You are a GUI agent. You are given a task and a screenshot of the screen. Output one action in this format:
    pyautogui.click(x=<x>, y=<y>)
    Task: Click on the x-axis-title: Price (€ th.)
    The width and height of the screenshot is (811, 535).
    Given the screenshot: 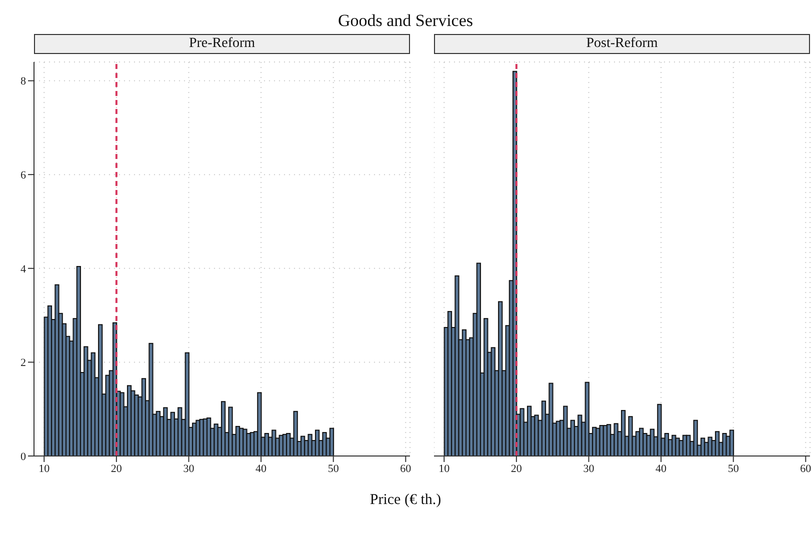 What is the action you would take?
    pyautogui.click(x=405, y=500)
    